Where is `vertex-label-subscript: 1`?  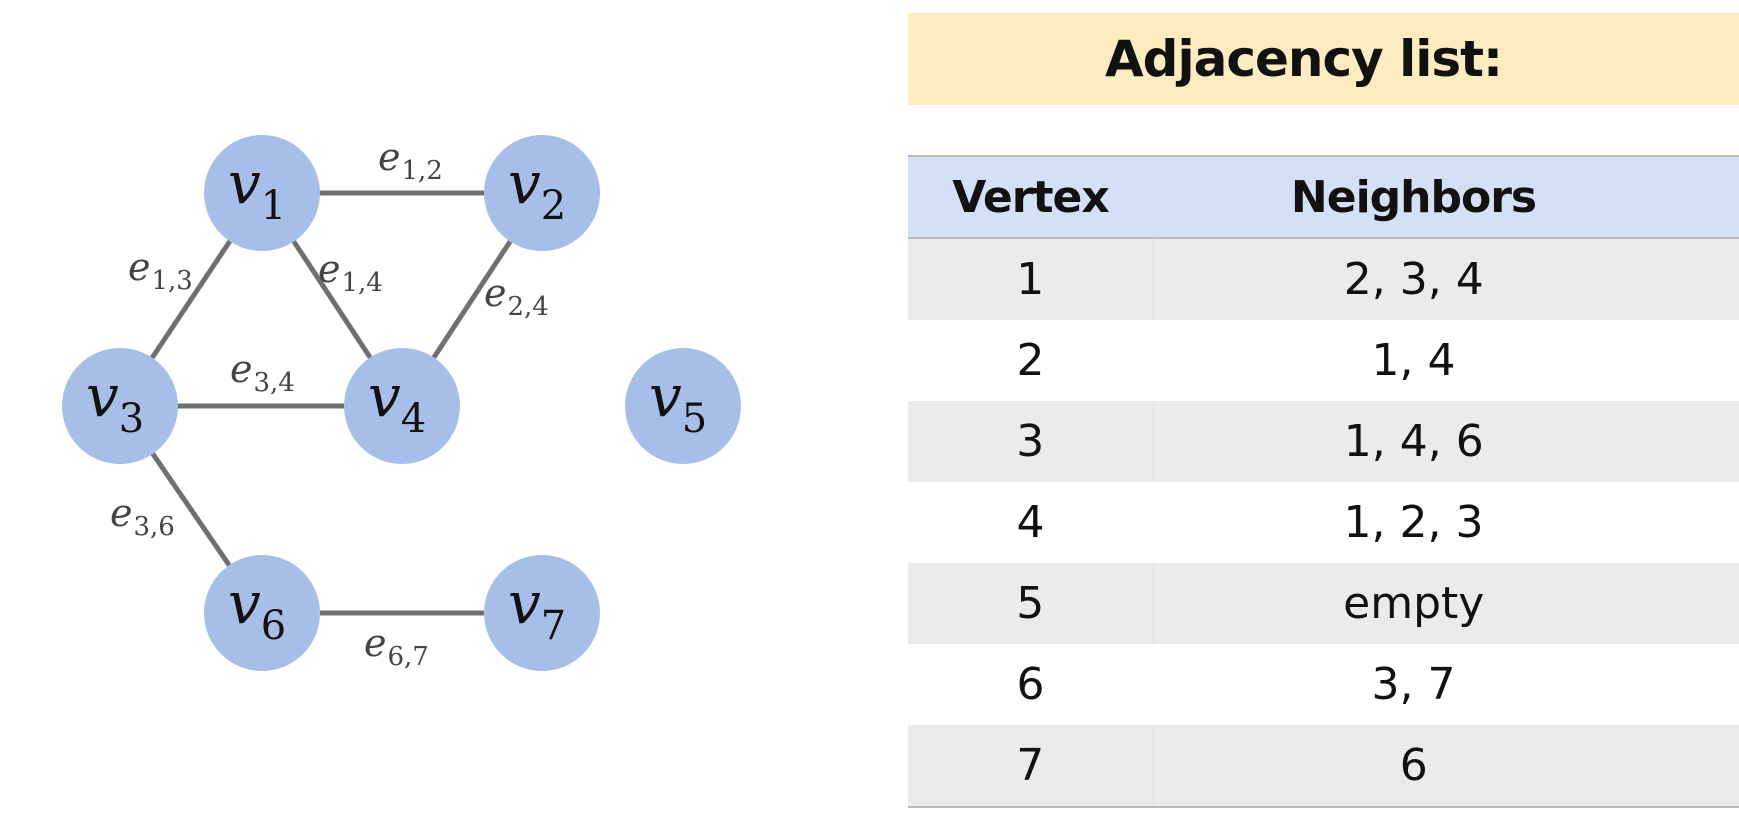 vertex-label-subscript: 1 is located at coordinates (273, 206).